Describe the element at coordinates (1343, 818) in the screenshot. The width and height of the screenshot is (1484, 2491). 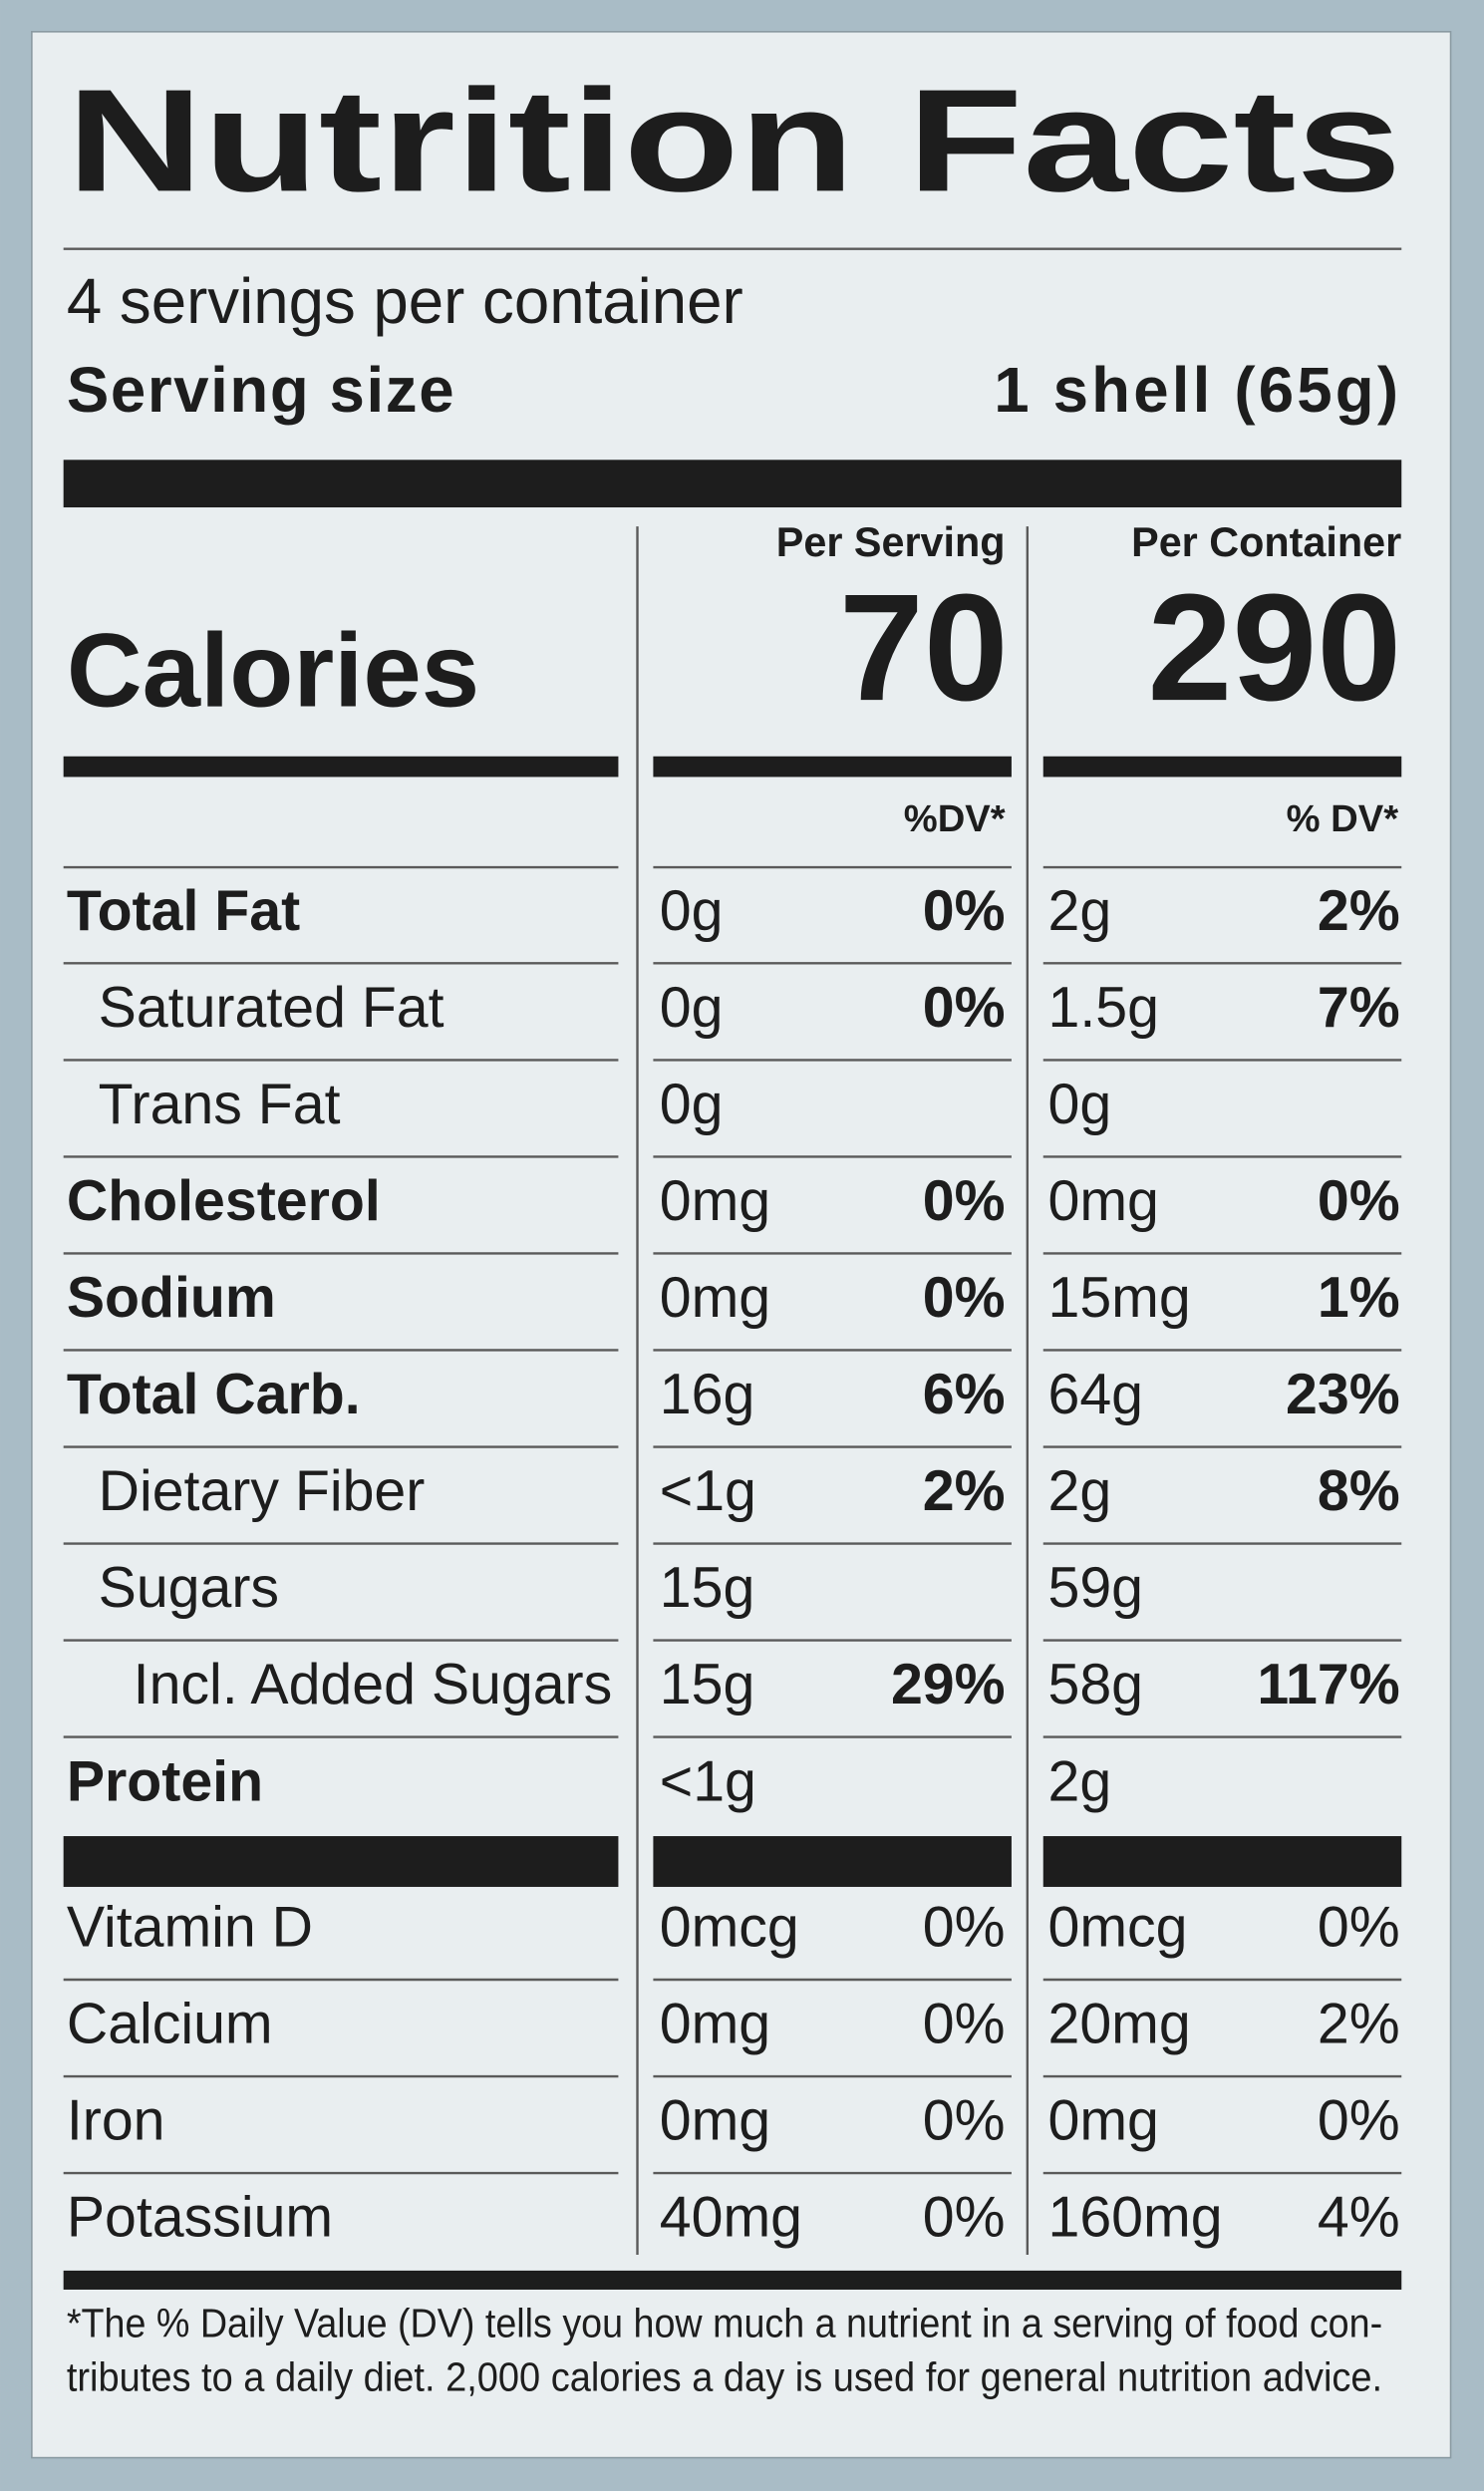
I see `dv-header: % DV*` at that location.